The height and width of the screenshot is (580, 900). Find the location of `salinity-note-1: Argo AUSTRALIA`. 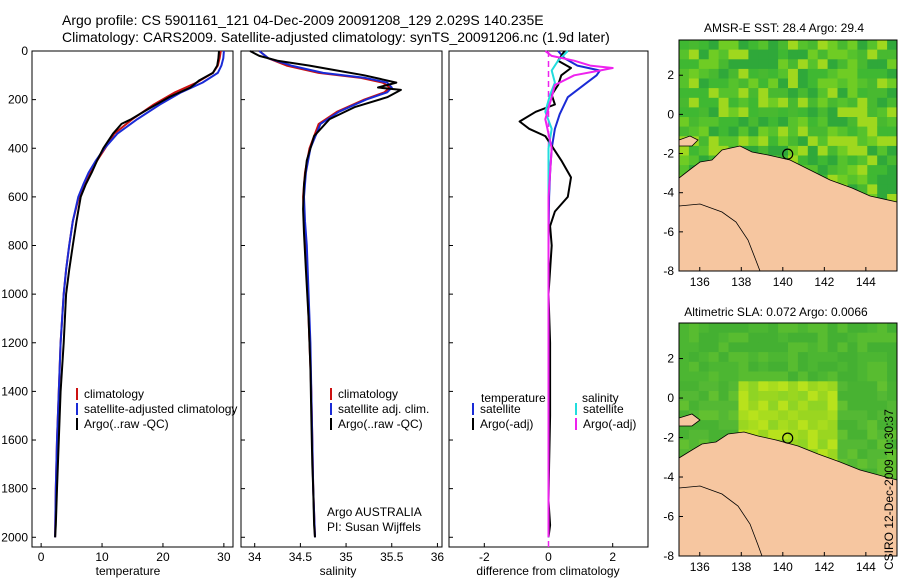

salinity-note-1: Argo AUSTRALIA is located at coordinates (374, 512).